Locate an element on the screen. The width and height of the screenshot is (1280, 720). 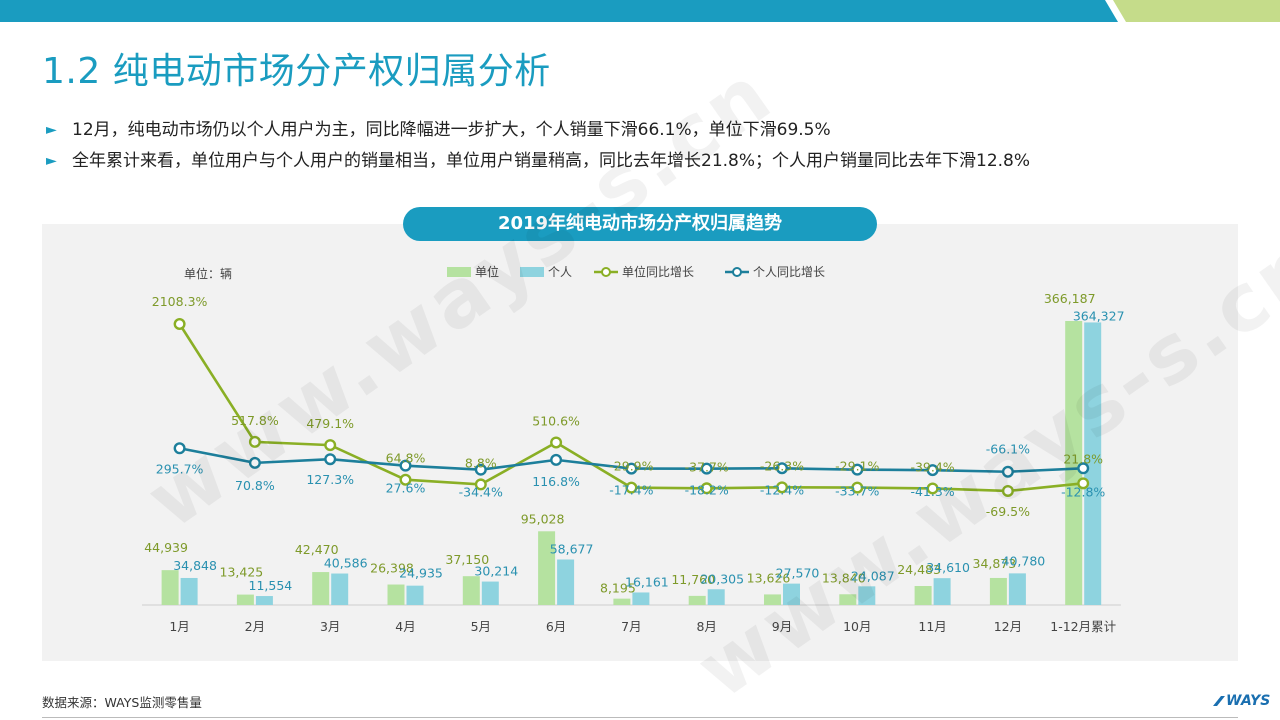
legend-marker-person is located at coordinates (737, 272).